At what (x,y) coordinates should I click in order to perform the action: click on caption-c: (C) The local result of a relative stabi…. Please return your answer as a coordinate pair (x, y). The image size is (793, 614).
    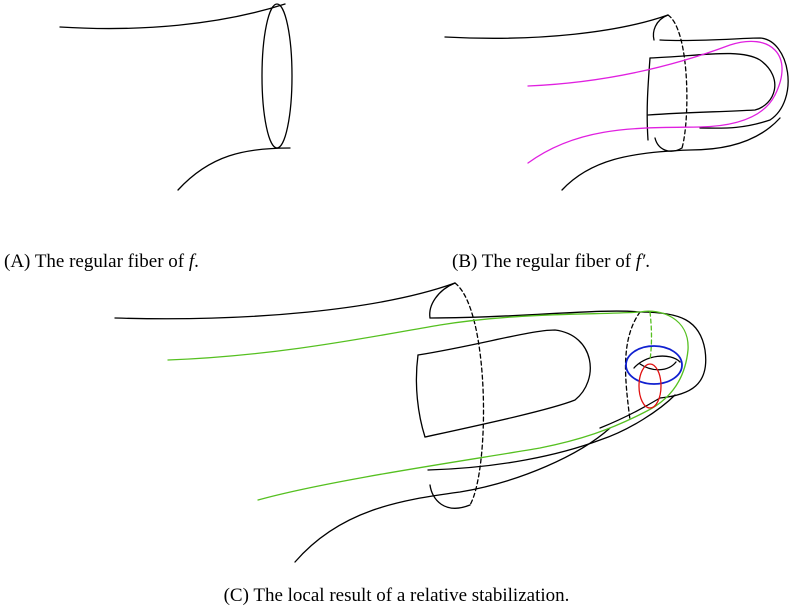
    Looking at the image, I should click on (396, 596).